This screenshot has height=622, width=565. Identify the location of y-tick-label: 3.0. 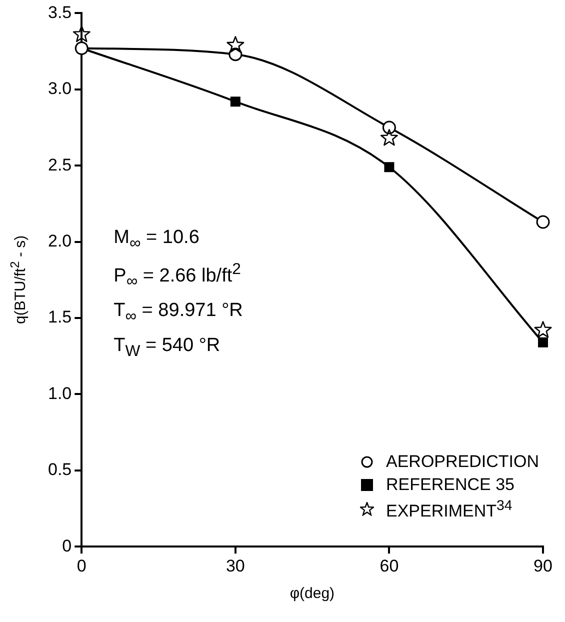
(60, 88).